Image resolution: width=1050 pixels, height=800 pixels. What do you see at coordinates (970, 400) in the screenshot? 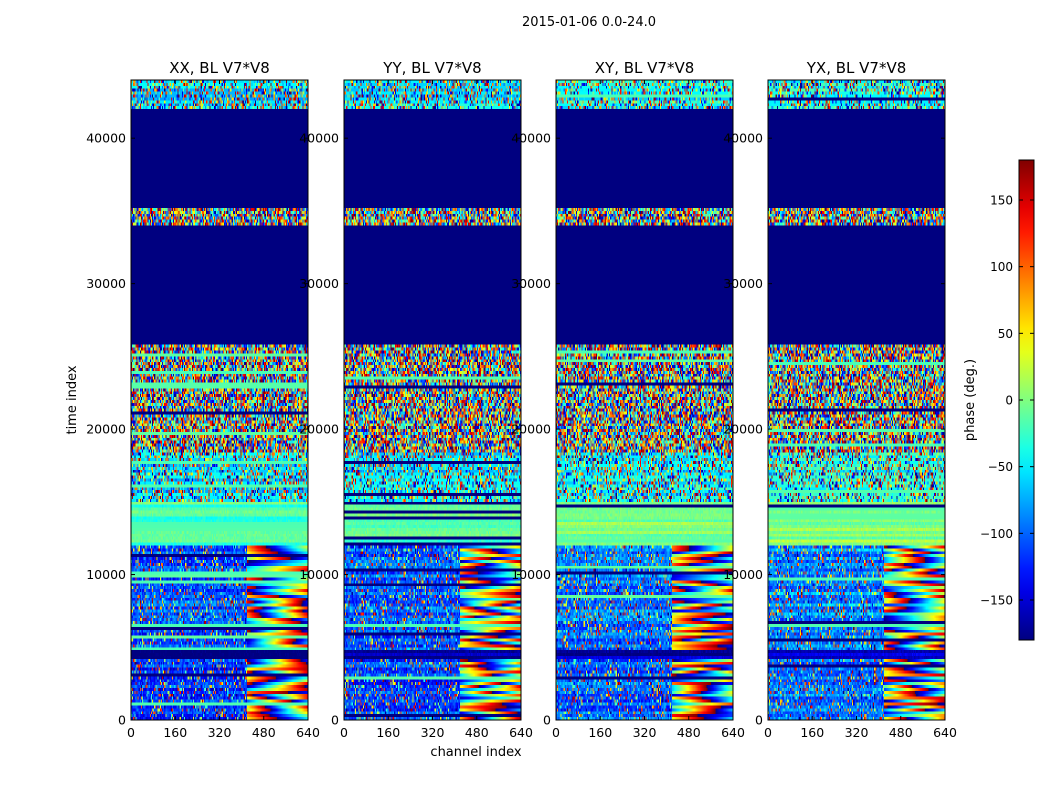
I see `colorbar-label: phase (deg.)` at bounding box center [970, 400].